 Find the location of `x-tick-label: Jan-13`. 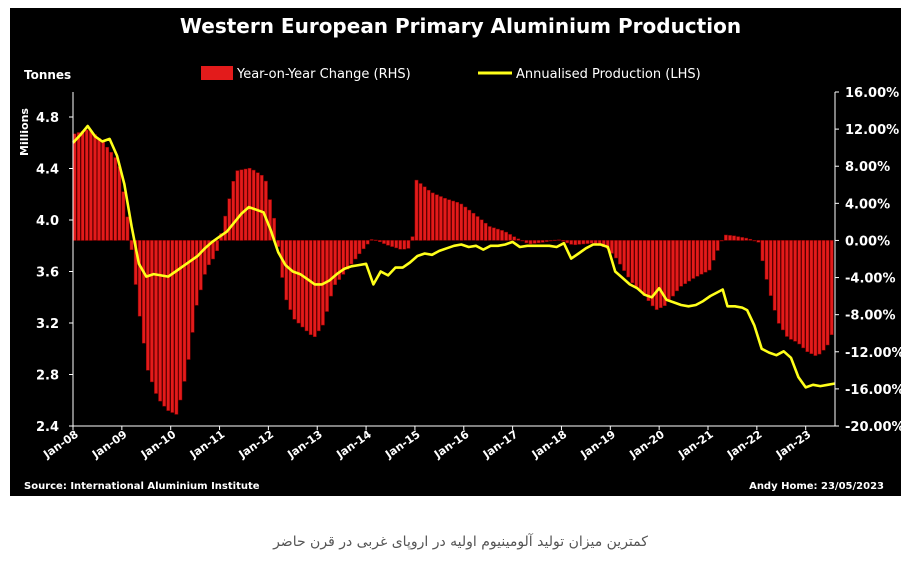

x-tick-label: Jan-13 is located at coordinates (305, 445).